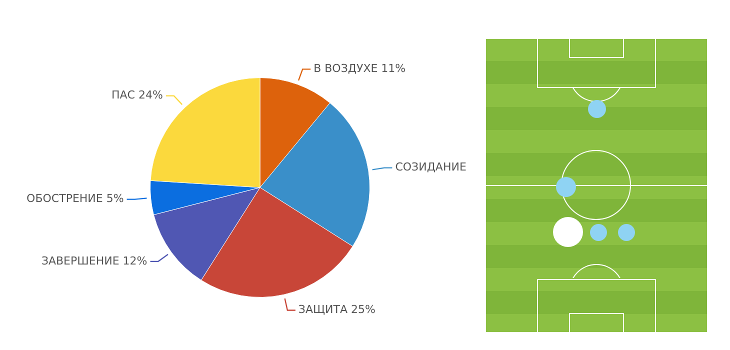 Image resolution: width=730 pixels, height=350 pixels. What do you see at coordinates (337, 309) in the screenshot?
I see `slice-label: ЗАЩИТА 25%` at bounding box center [337, 309].